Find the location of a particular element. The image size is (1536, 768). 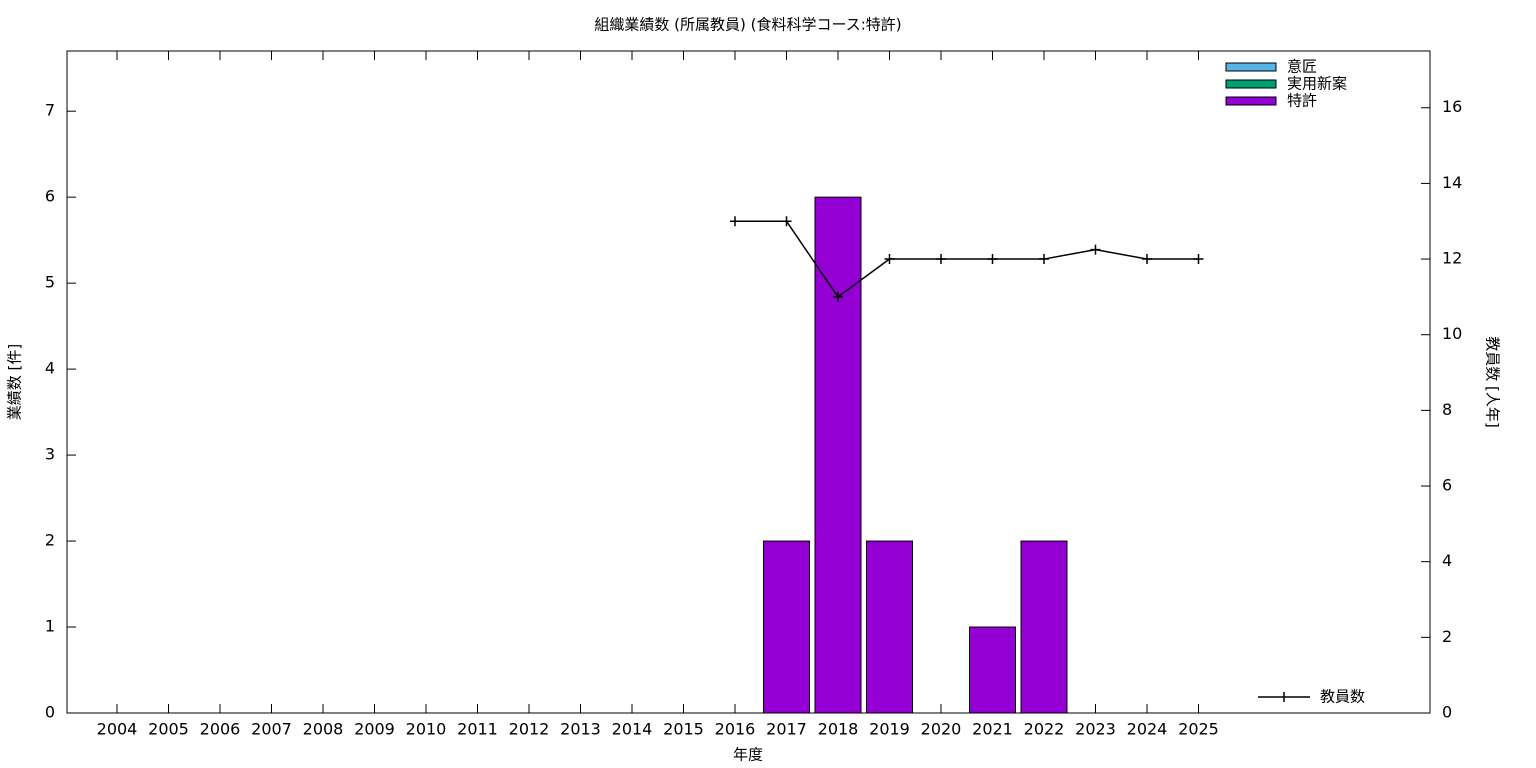

line is located at coordinates (967, 259).